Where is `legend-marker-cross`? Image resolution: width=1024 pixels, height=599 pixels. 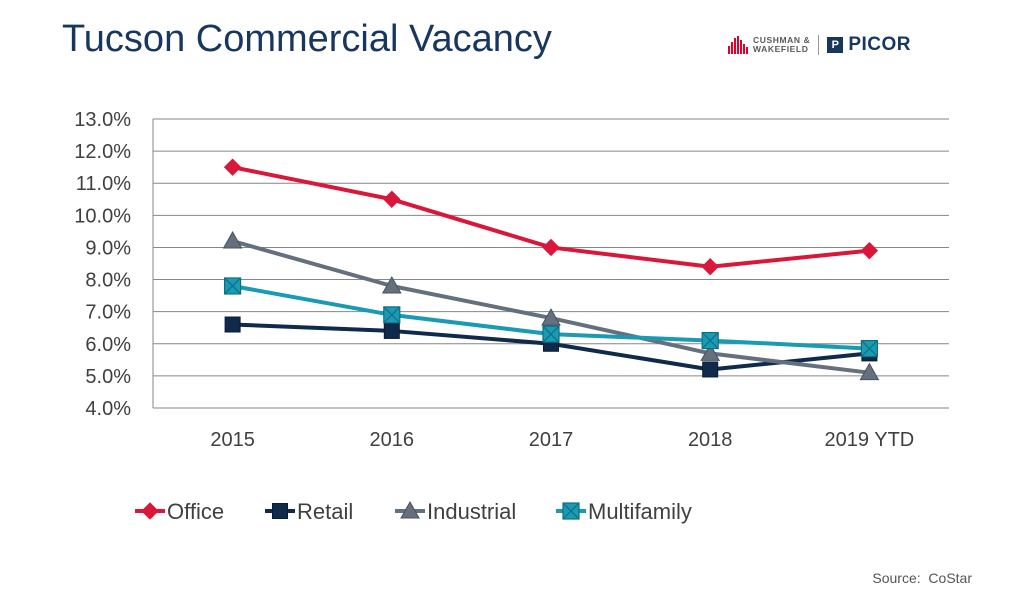 legend-marker-cross is located at coordinates (571, 511).